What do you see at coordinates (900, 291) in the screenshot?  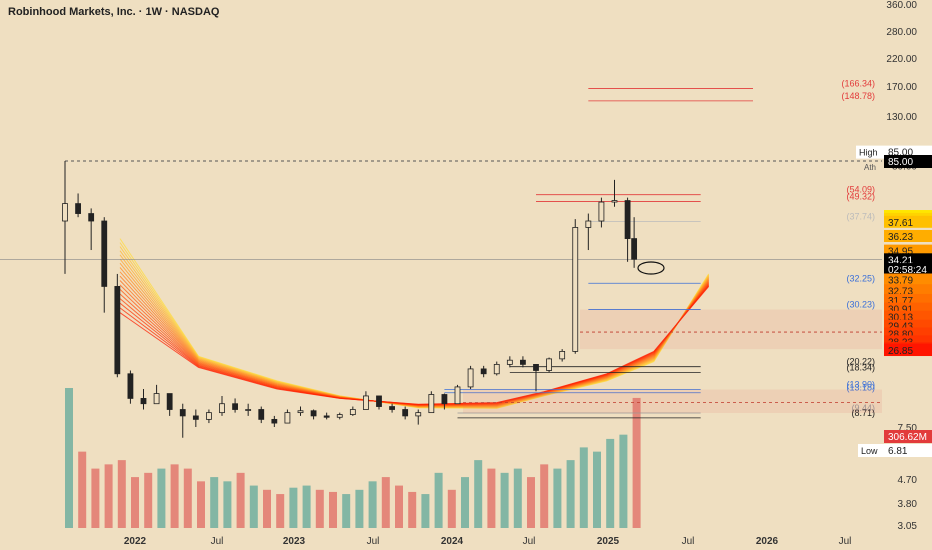 I see `price-label-text: 32.73` at bounding box center [900, 291].